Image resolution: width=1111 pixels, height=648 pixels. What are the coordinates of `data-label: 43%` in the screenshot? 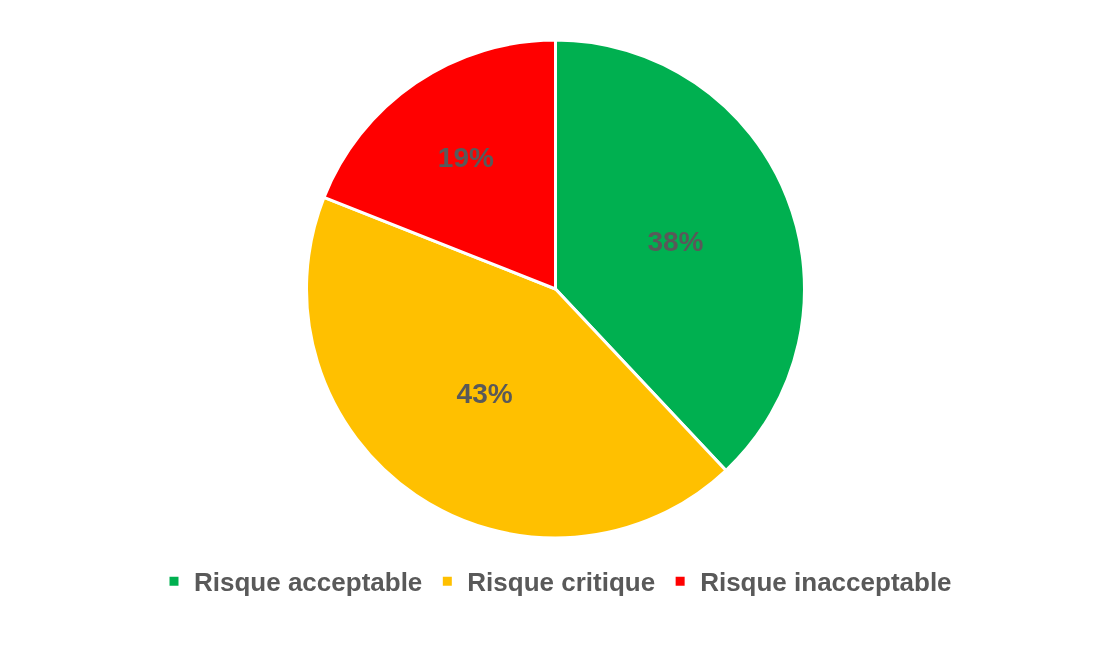 It's located at (484, 393).